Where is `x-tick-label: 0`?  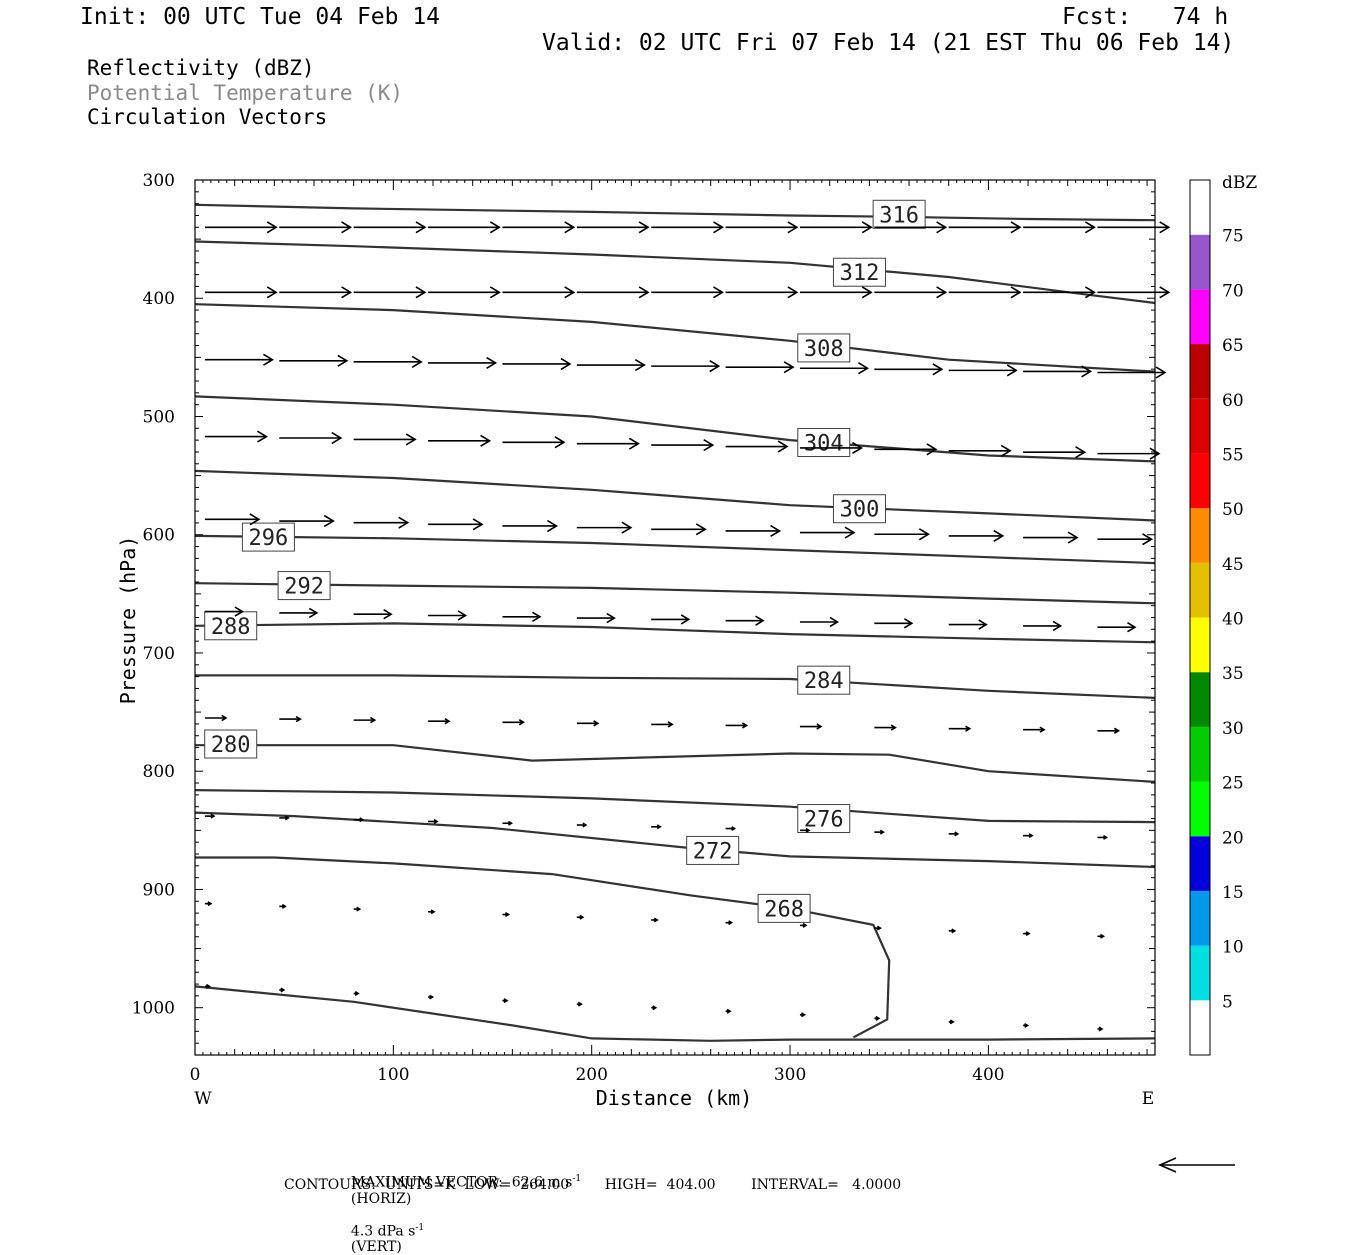 x-tick-label: 0 is located at coordinates (195, 1075).